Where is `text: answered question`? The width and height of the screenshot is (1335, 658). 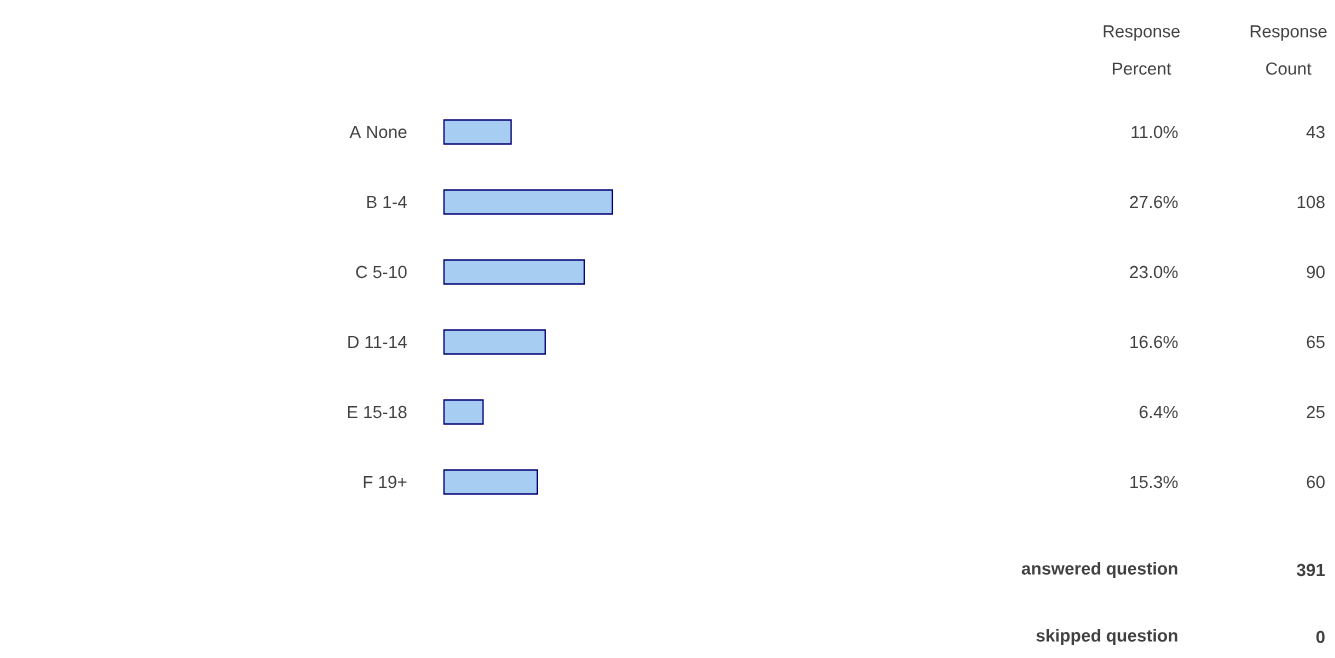
text: answered question is located at coordinates (1099, 570).